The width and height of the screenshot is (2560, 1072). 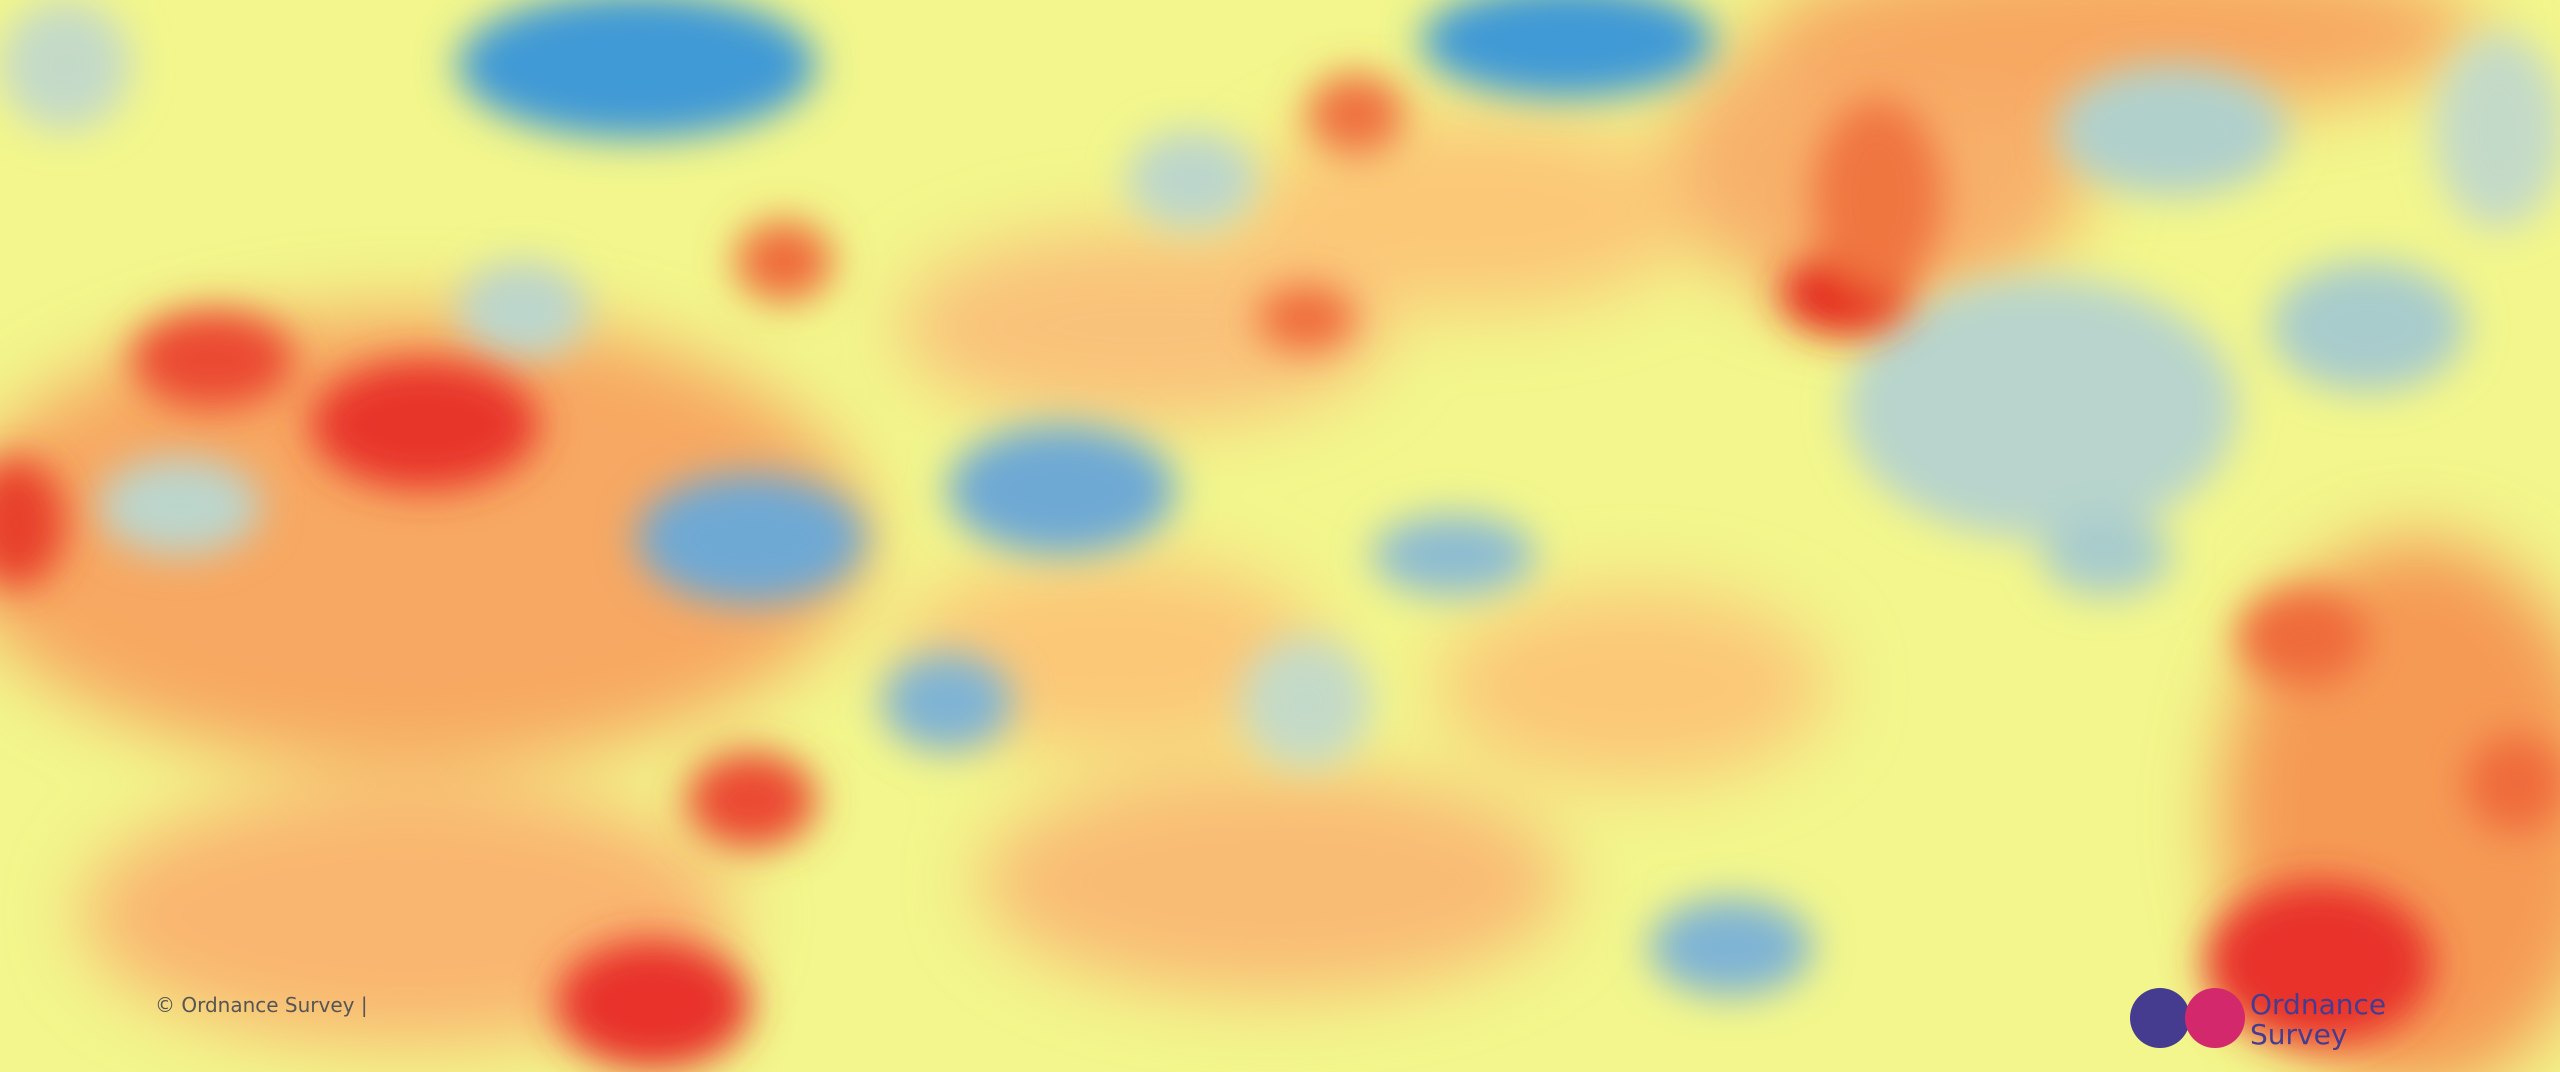 I want to click on os-logo: Ordnance Survey, so click(x=2258, y=1019).